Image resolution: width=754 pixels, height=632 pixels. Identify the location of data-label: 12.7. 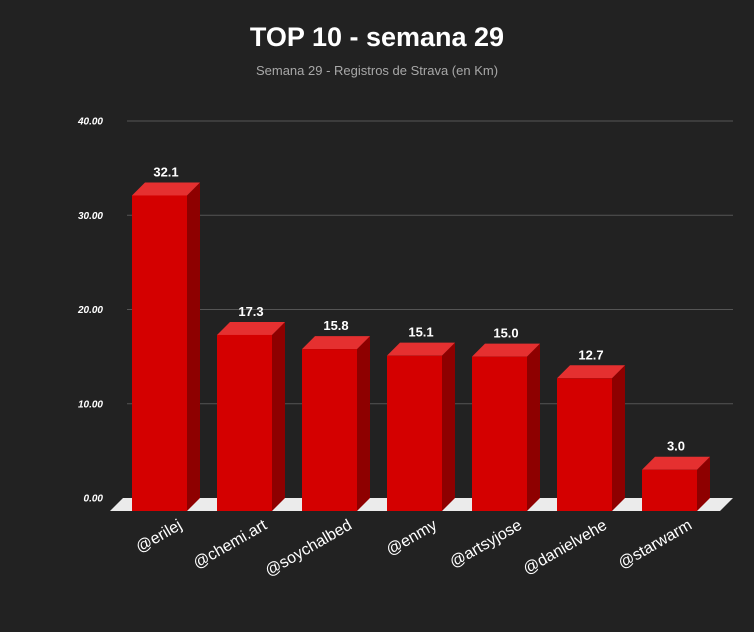
(590, 354).